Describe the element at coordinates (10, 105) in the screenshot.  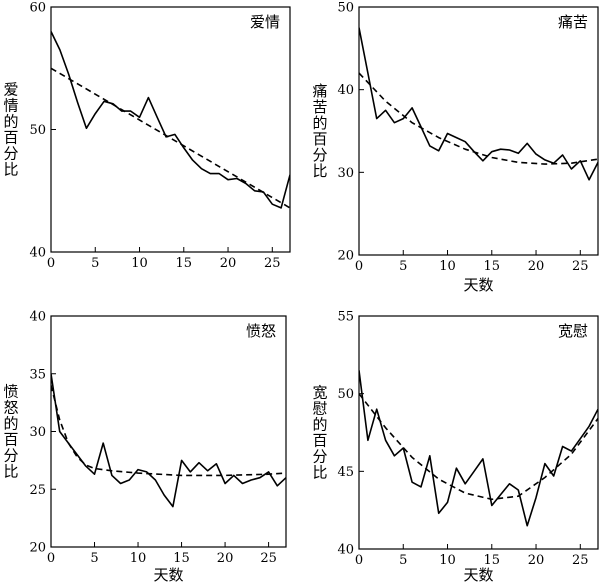
I see `y-axis-label-char: 情` at that location.